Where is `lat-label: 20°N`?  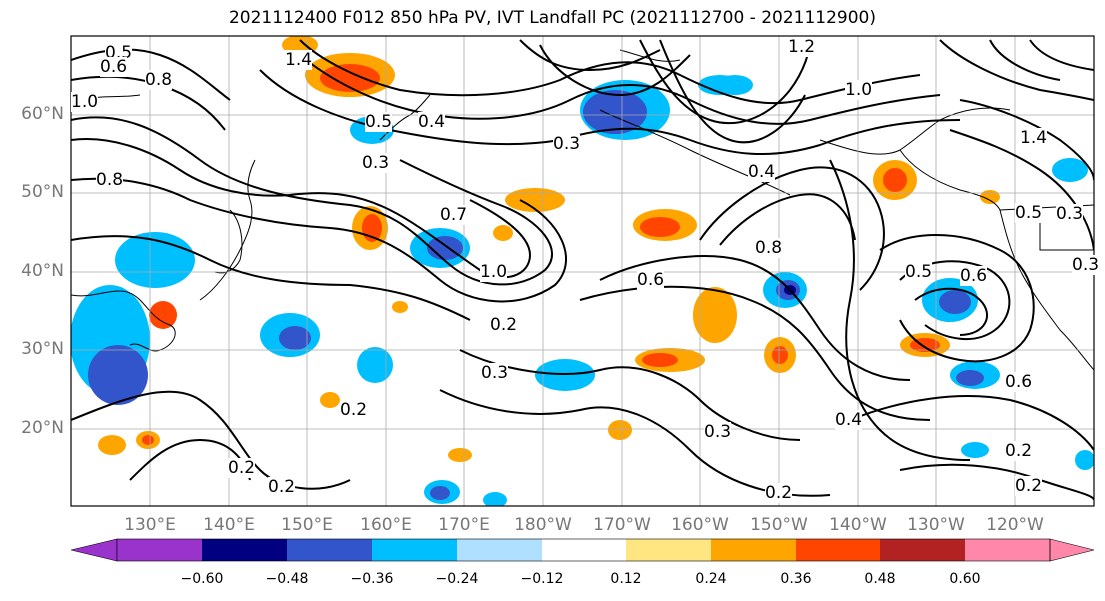
lat-label: 20°N is located at coordinates (42, 428).